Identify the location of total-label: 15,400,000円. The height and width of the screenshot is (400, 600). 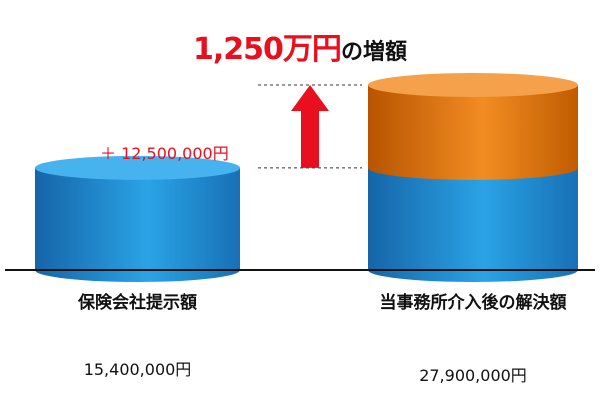
(137, 369).